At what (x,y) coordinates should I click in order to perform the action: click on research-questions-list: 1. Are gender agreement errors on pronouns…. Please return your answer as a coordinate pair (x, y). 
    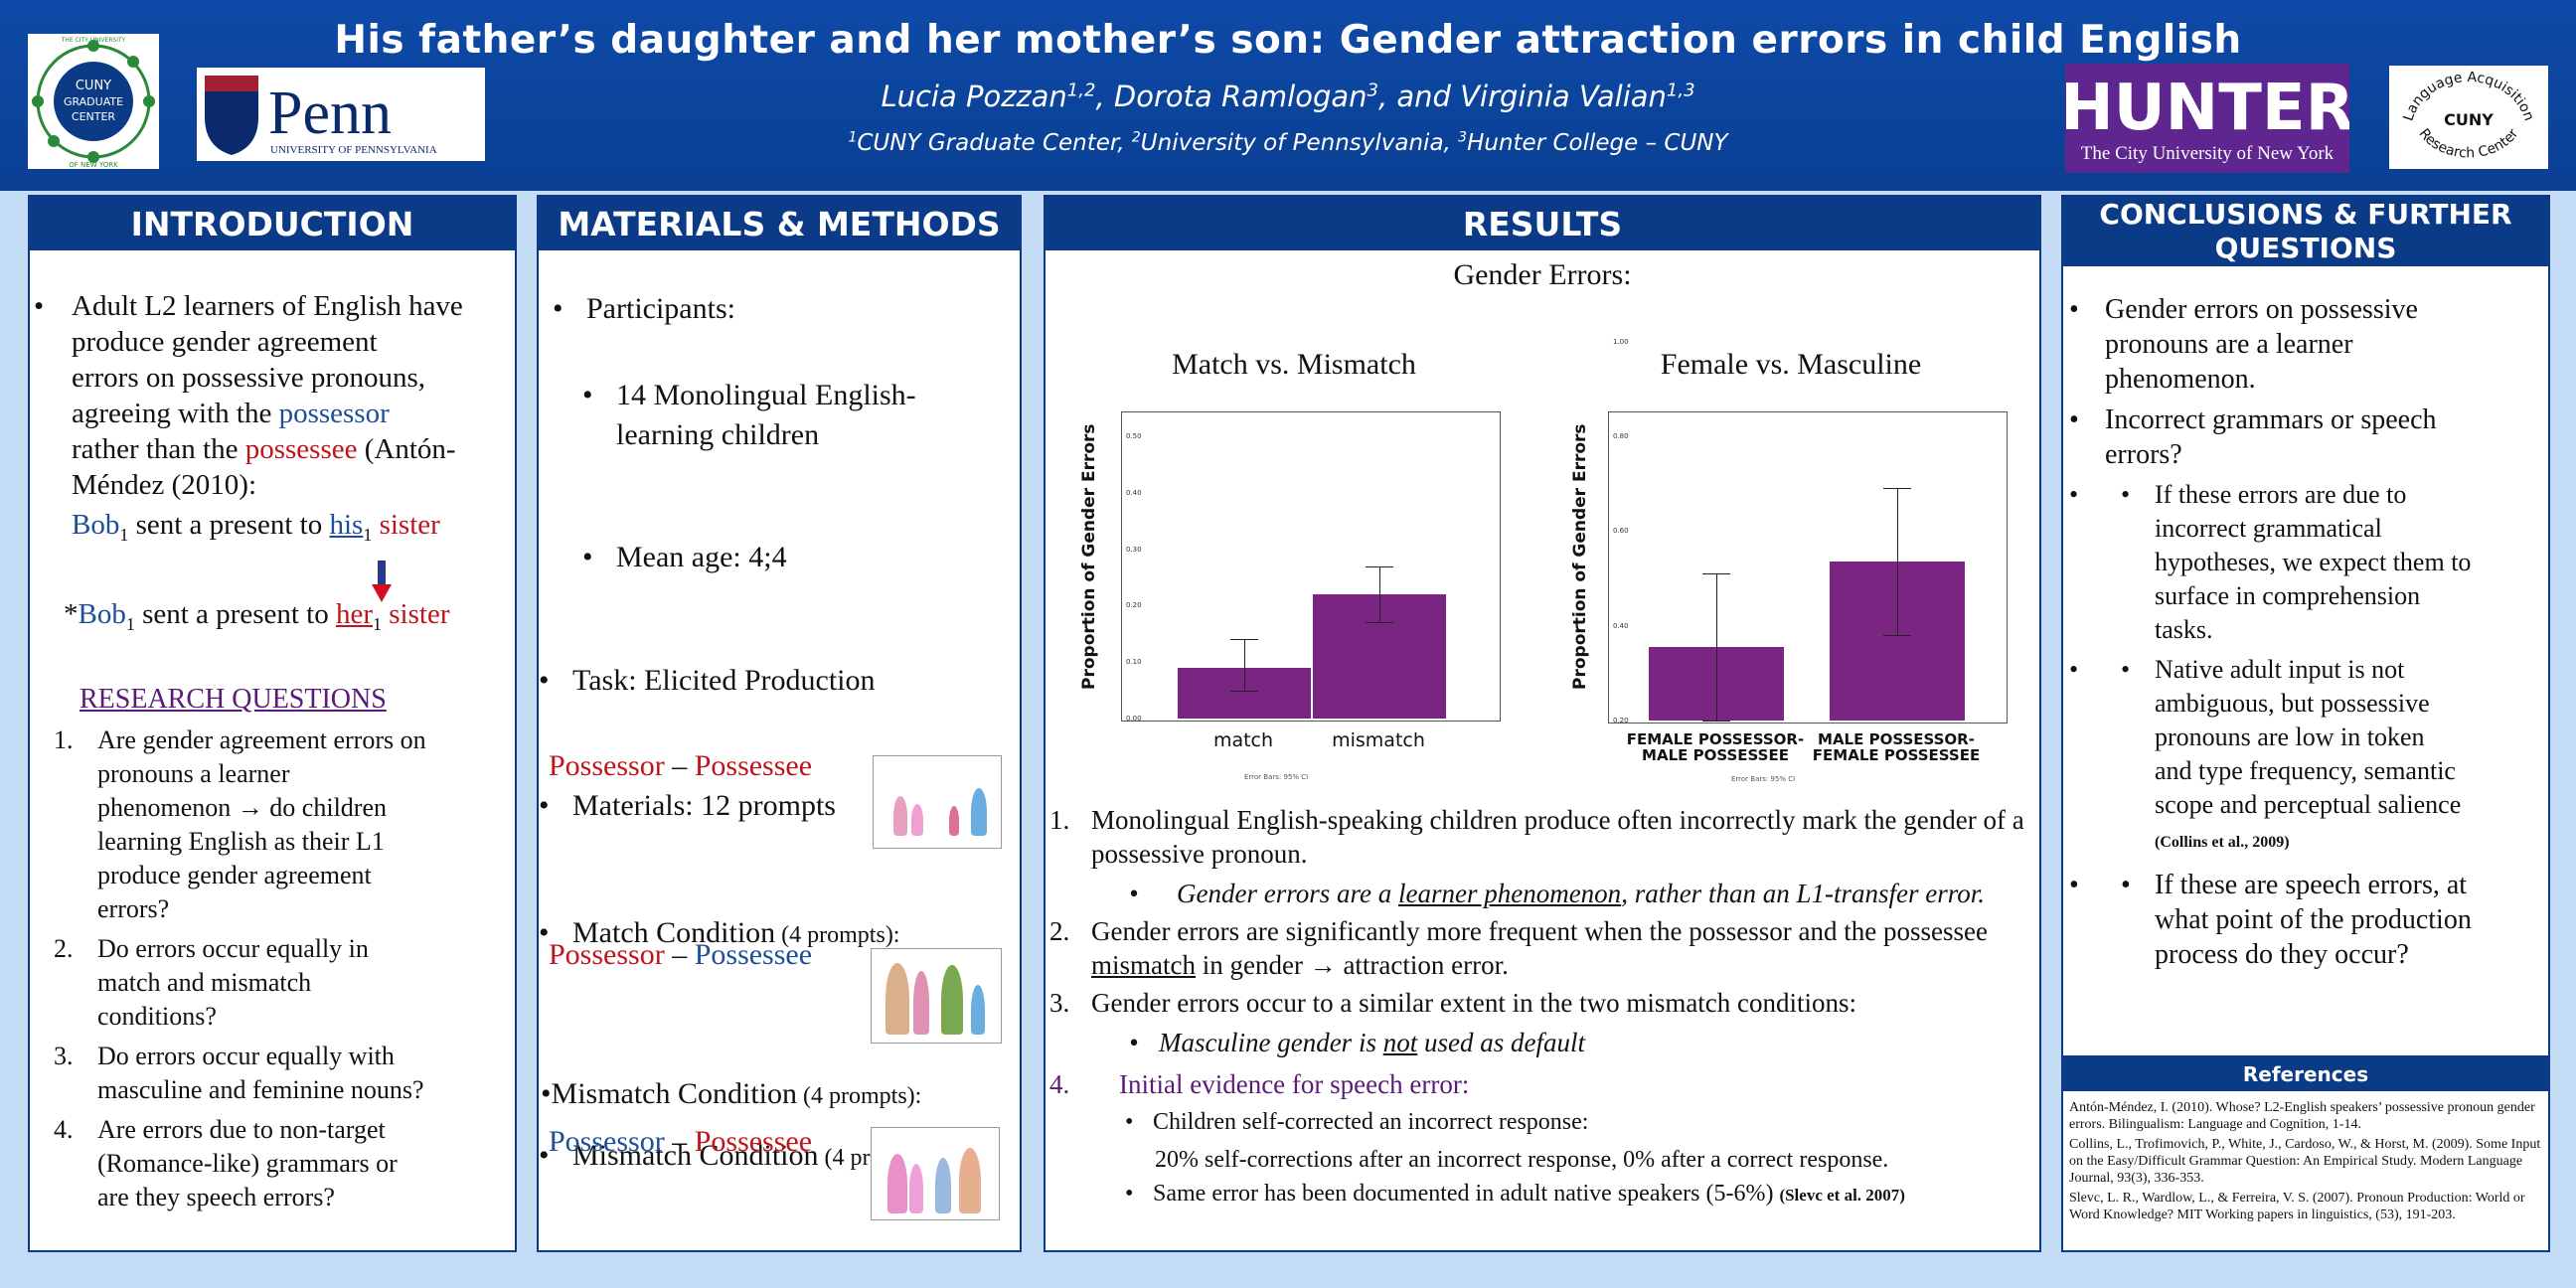
    Looking at the image, I should click on (287, 972).